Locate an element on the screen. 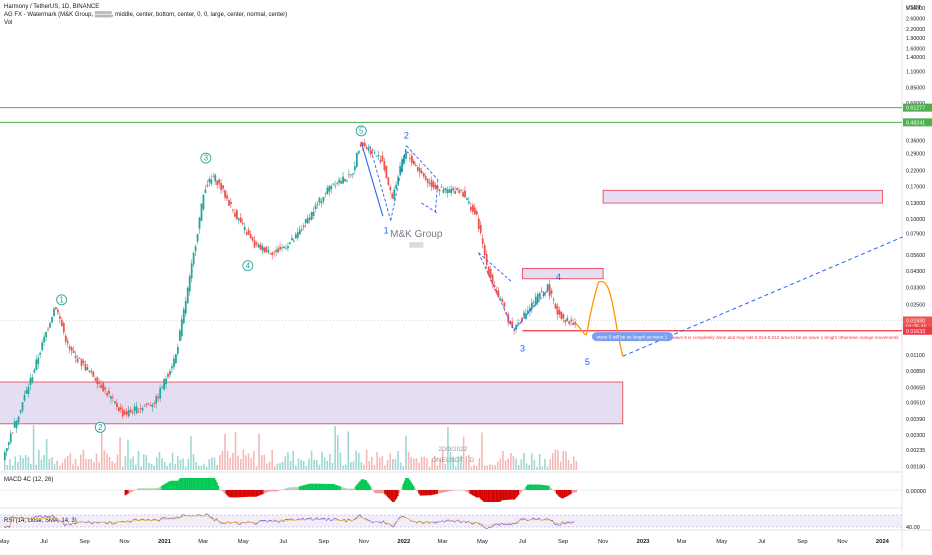 This screenshot has height=555, width=932. rsi-label: RSI (14, close, SMA, 14, 3) is located at coordinates (40, 521).